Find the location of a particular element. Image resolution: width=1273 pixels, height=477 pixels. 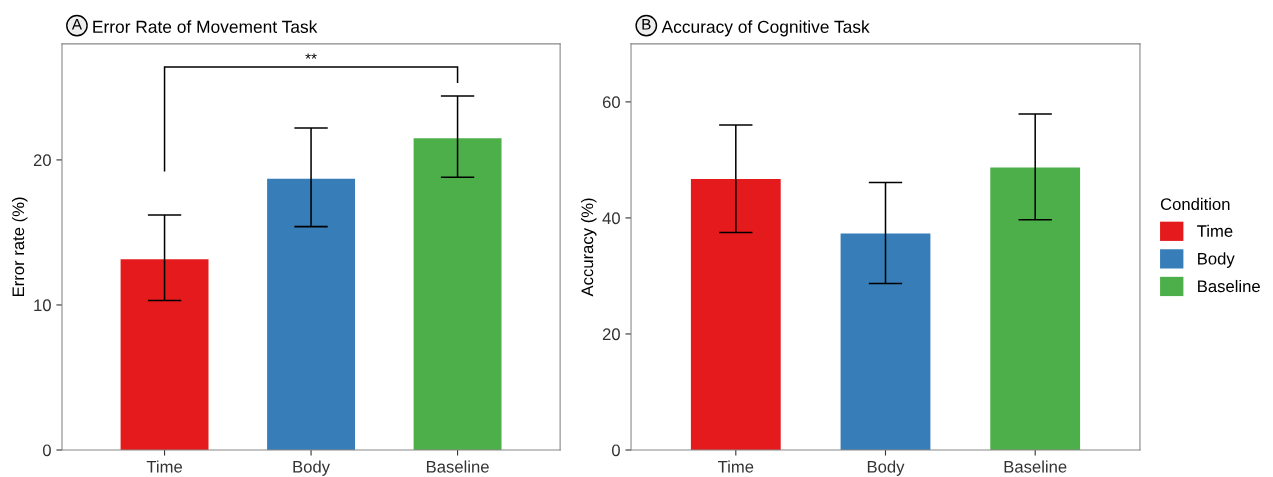

chart-title: Error Rate of Movement Task is located at coordinates (205, 26).